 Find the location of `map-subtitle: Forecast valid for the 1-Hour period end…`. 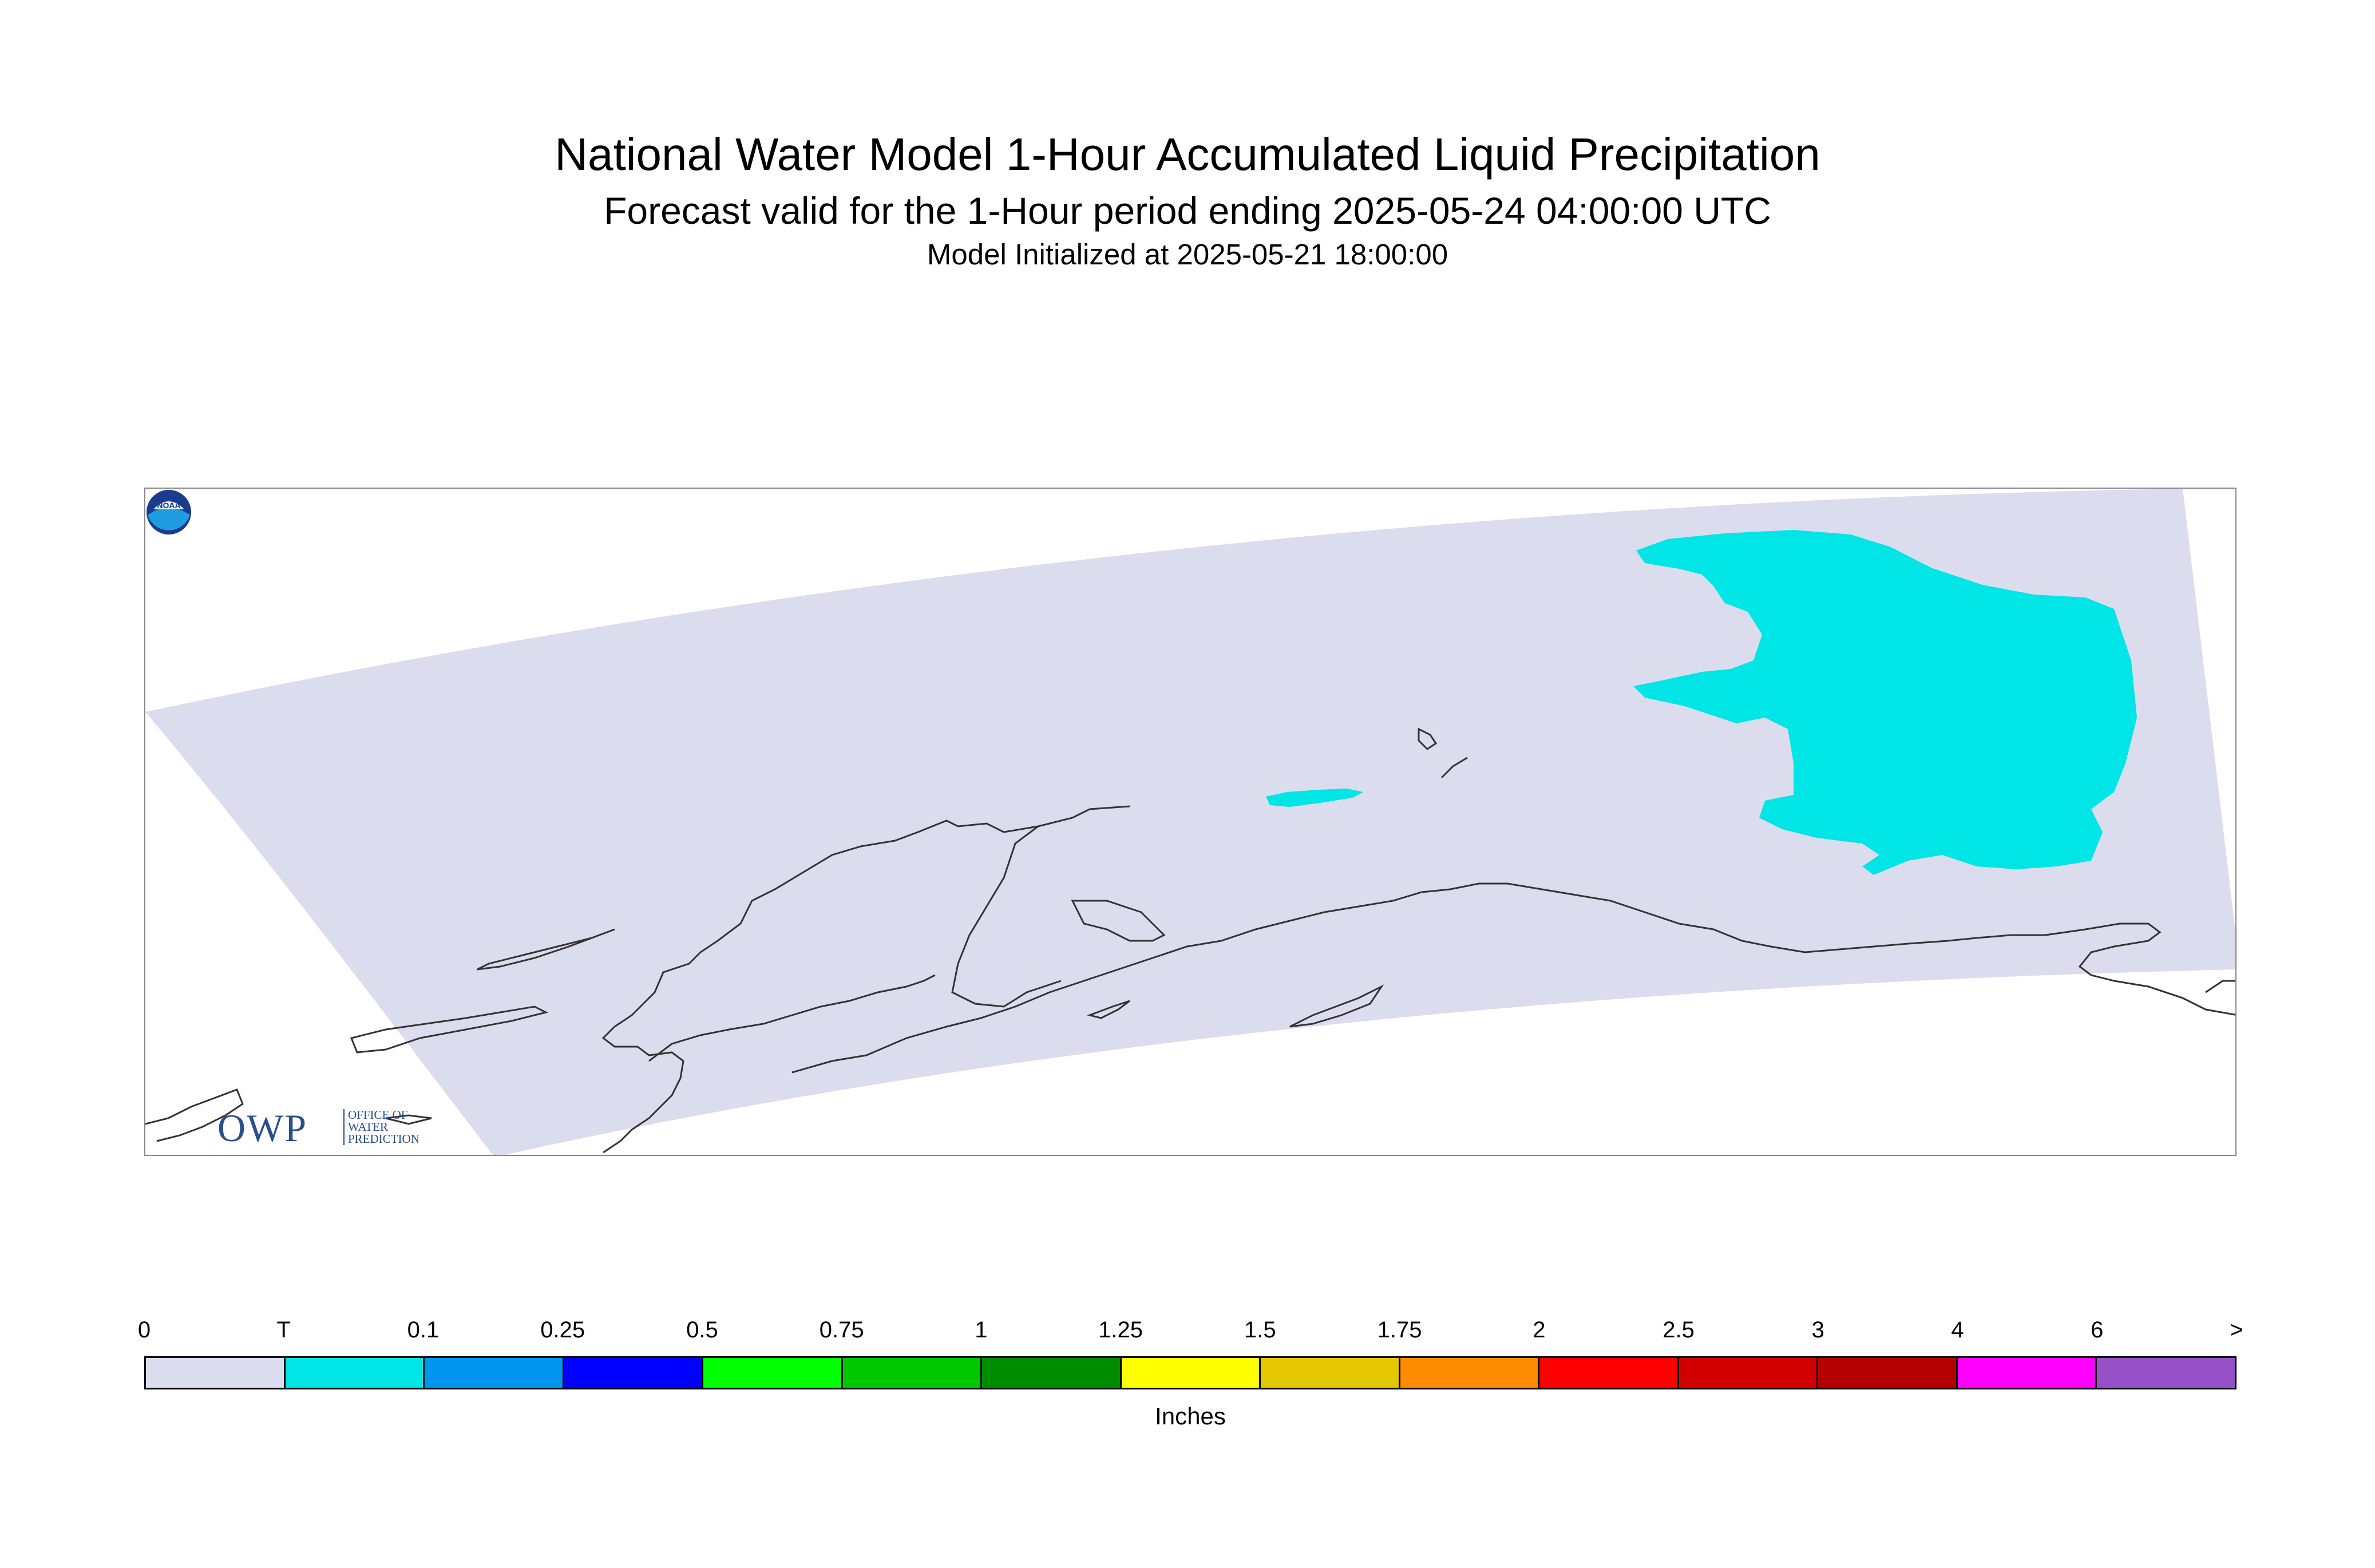

map-subtitle: Forecast valid for the 1-Hour period end… is located at coordinates (1187, 210).